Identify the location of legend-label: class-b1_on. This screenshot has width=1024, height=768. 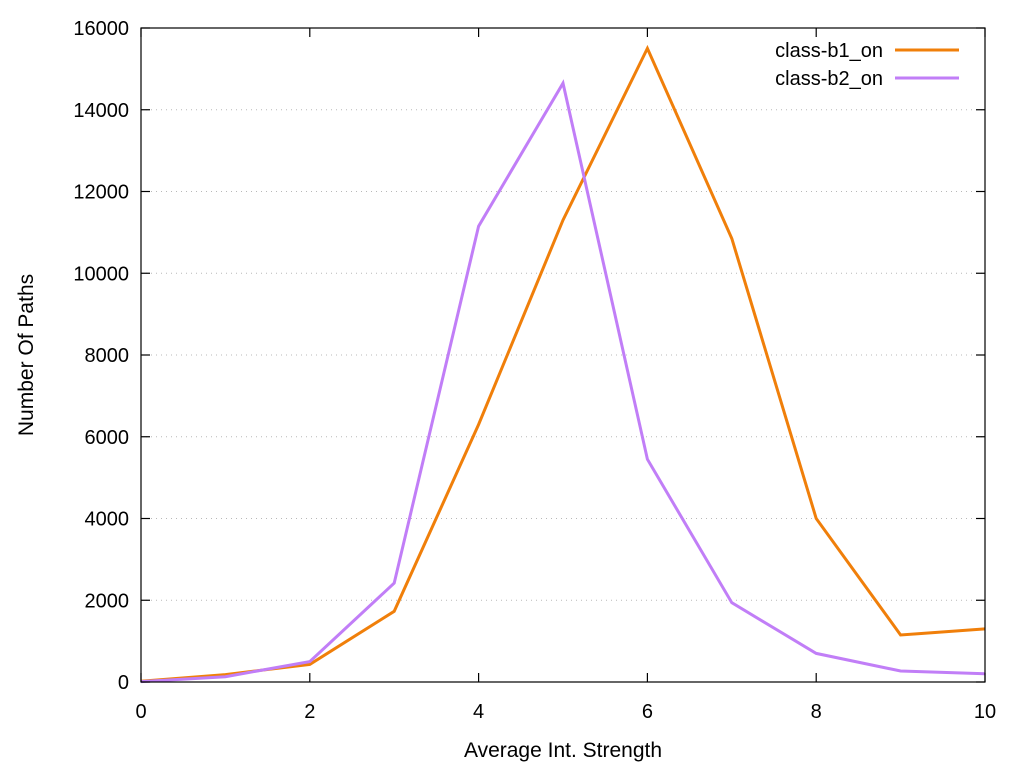
(829, 51).